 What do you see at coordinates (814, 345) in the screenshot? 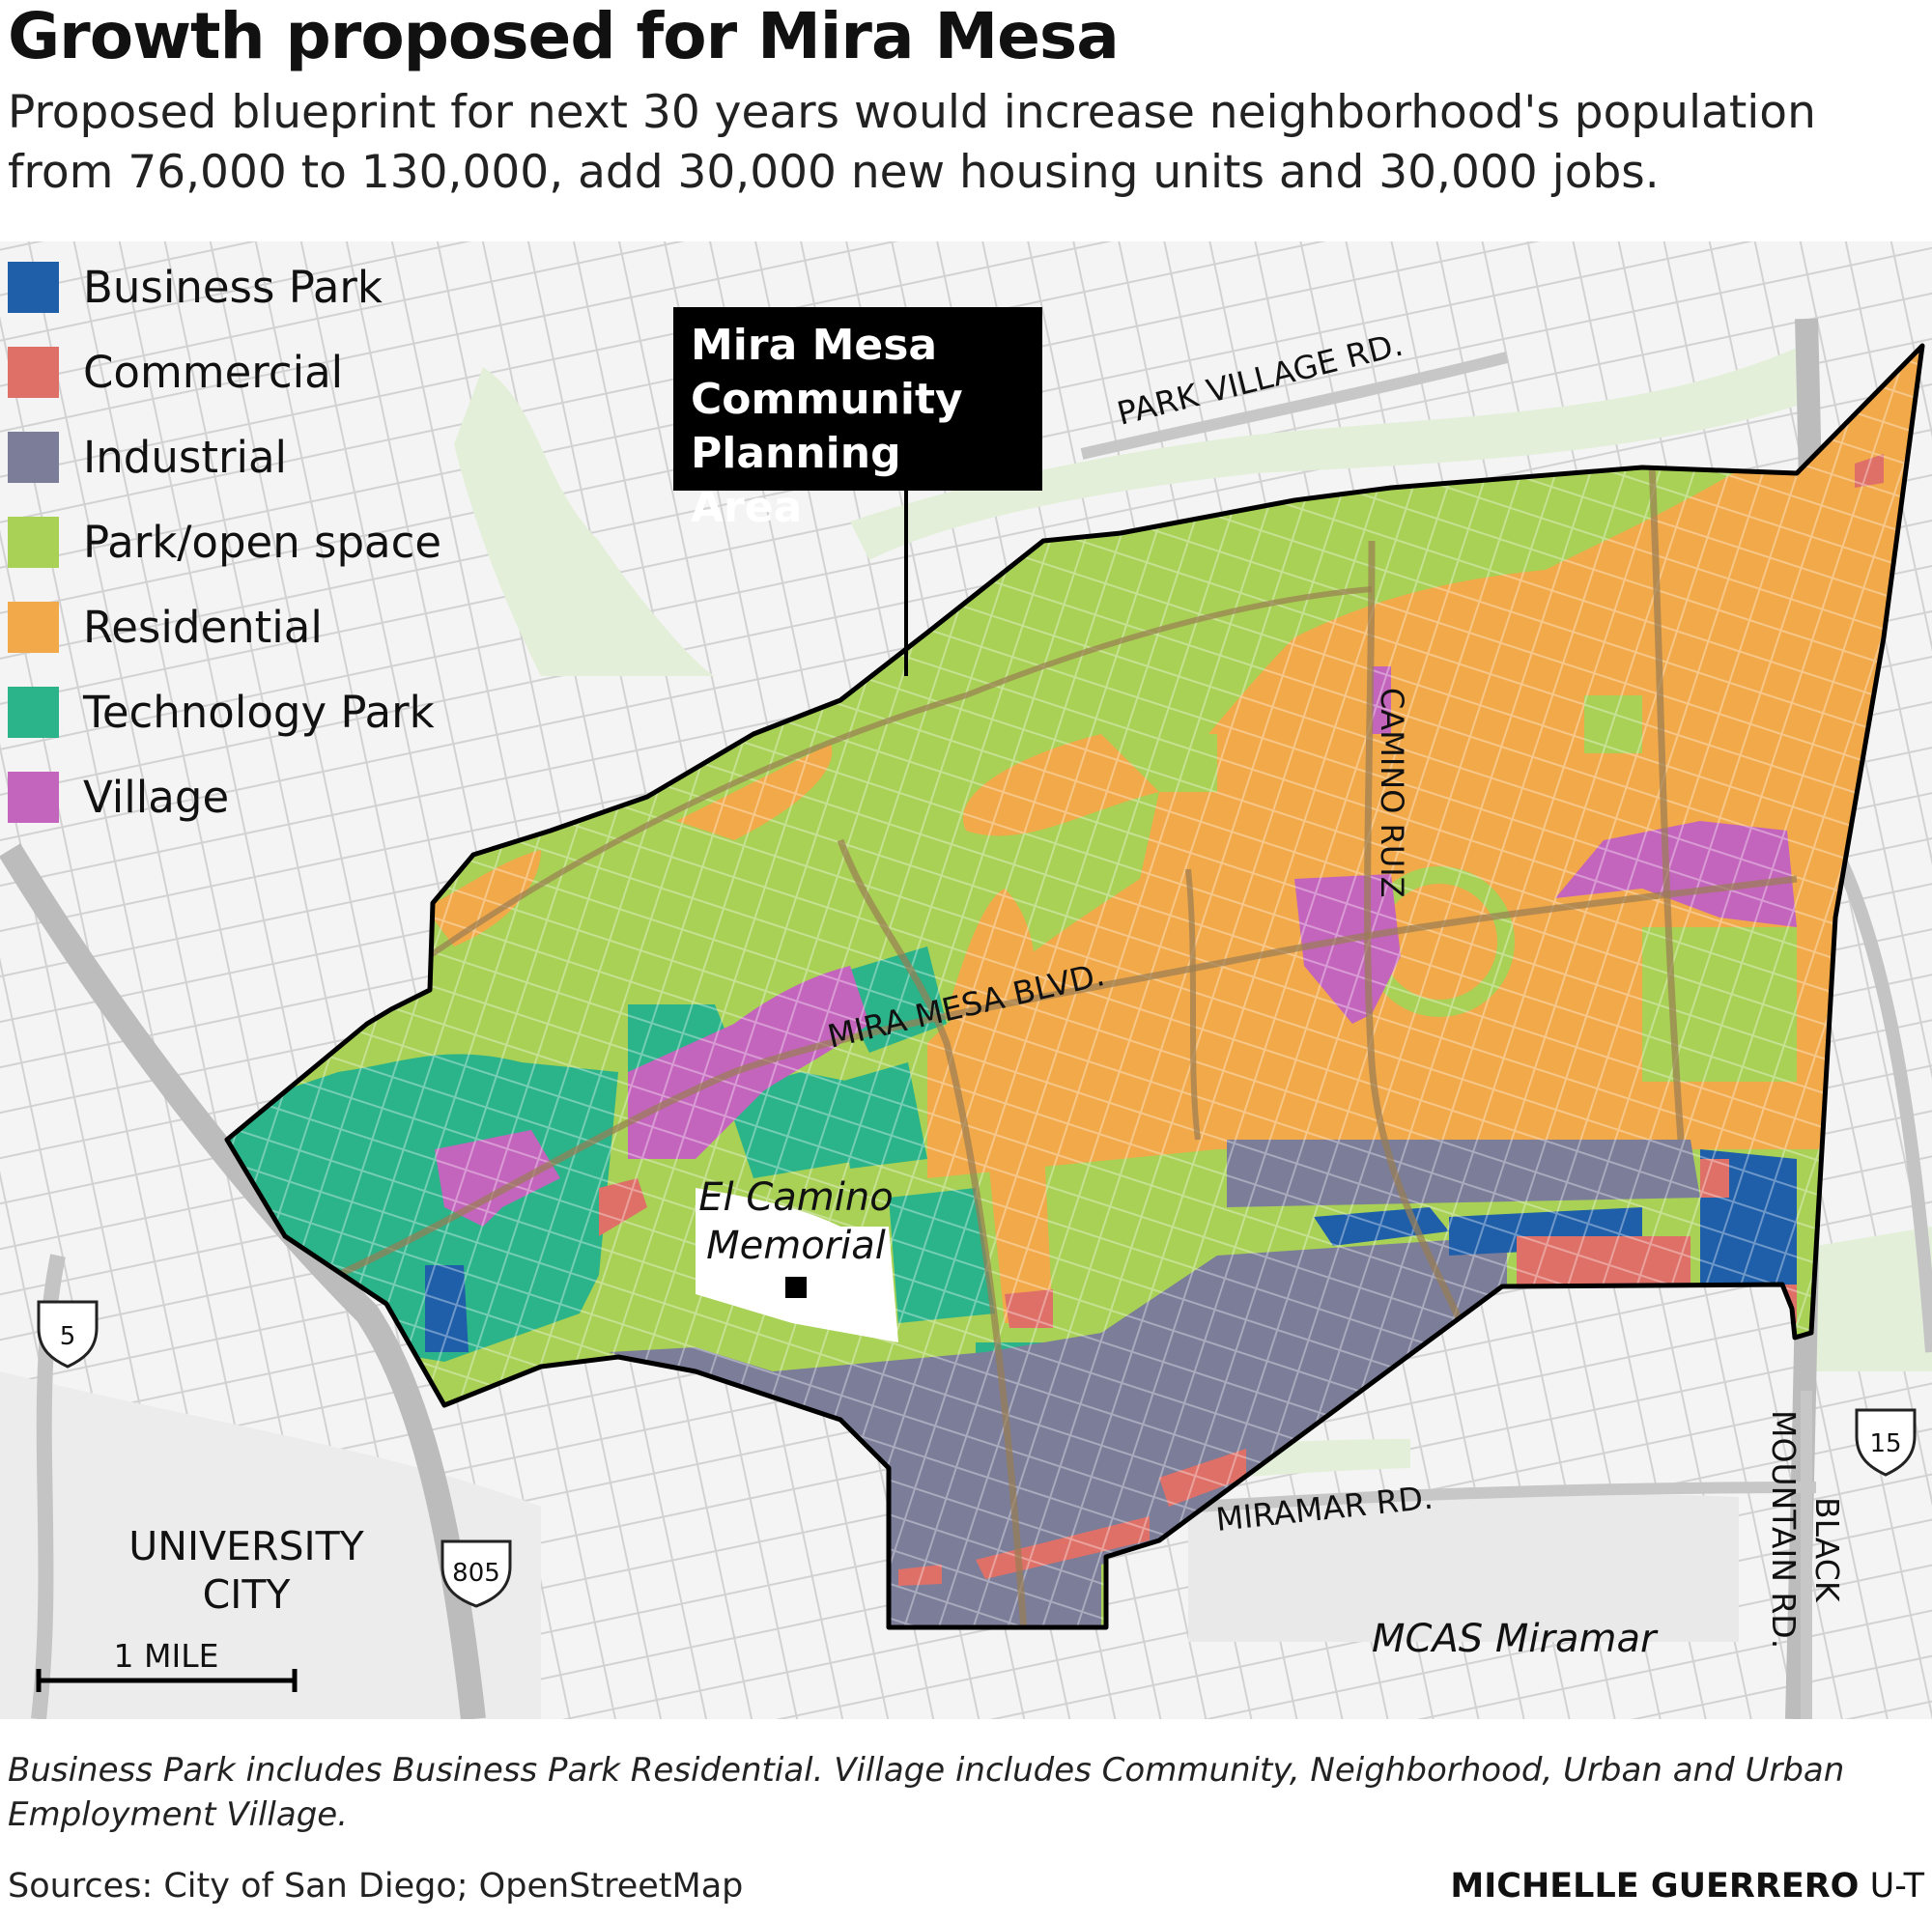
I see `callout-line-1: Mira Mesa` at bounding box center [814, 345].